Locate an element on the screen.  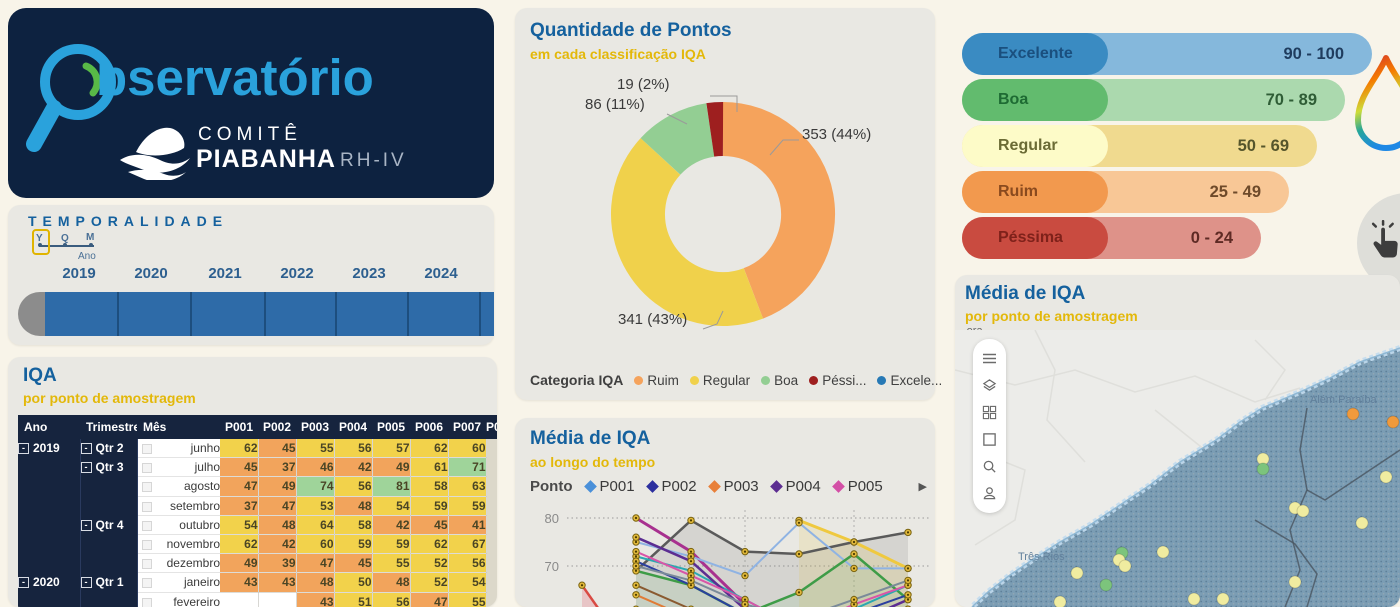
map-canvas: Além Paraíba Três Rios is located at coordinates (1177, 468).